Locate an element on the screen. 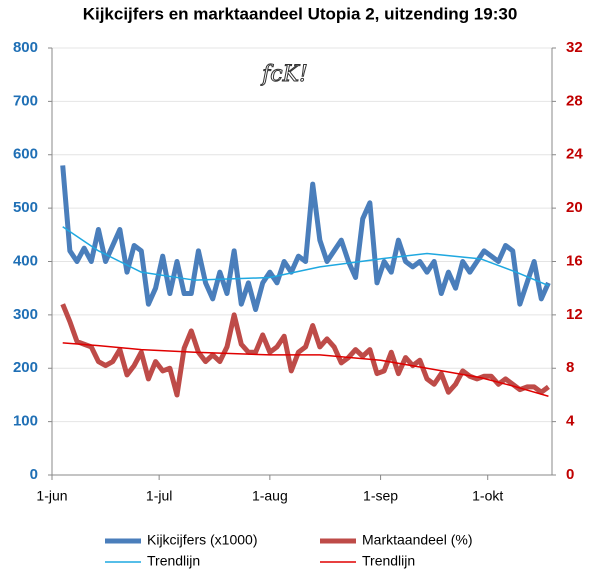  y-tick-label: 700 is located at coordinates (25, 100).